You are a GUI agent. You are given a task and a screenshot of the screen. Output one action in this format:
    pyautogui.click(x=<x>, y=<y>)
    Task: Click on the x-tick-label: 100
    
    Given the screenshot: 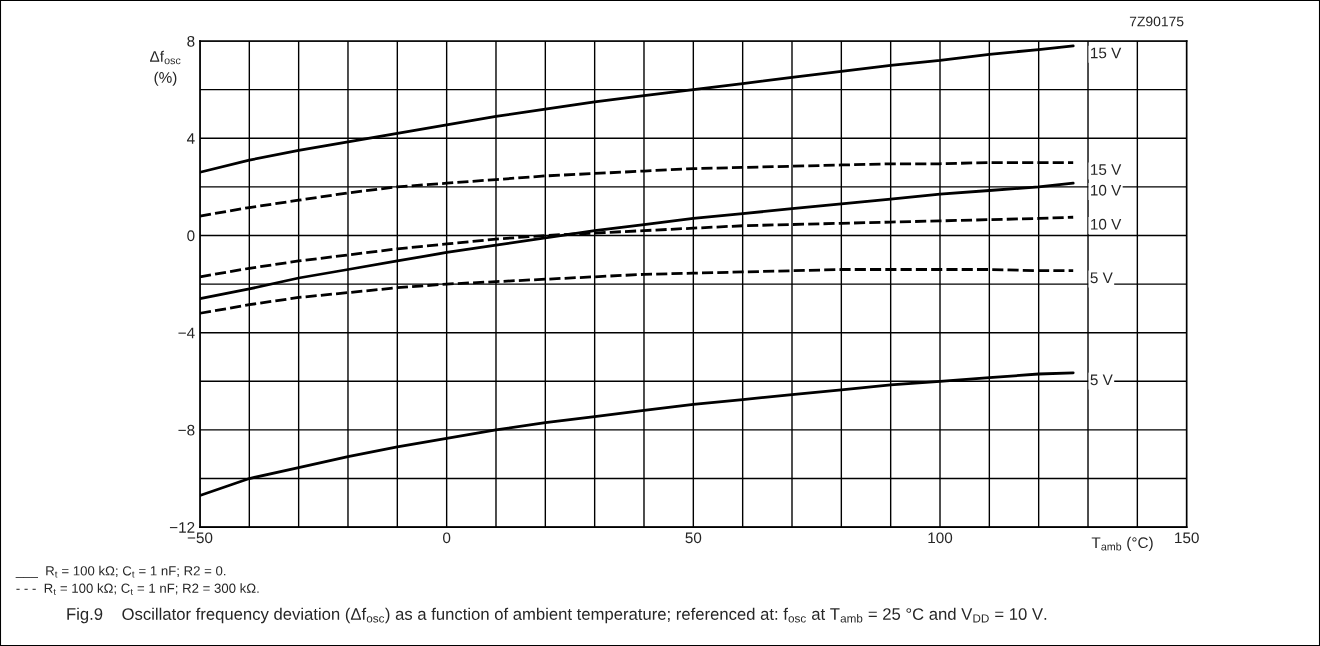 What is the action you would take?
    pyautogui.click(x=940, y=538)
    